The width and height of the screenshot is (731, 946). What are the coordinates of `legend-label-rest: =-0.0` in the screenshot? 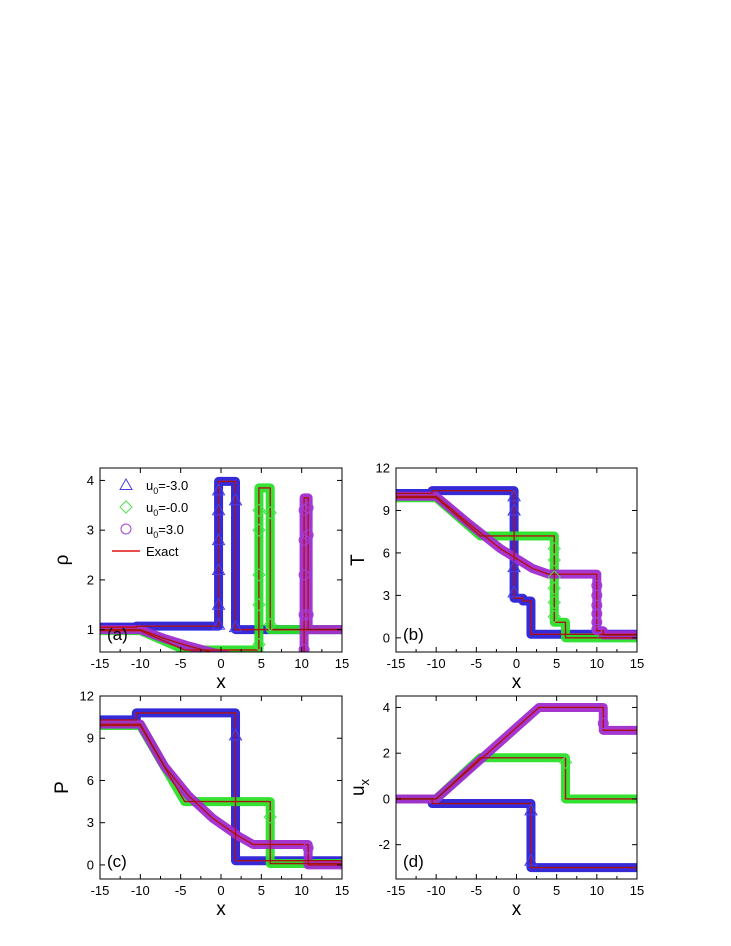 It's located at (173, 507).